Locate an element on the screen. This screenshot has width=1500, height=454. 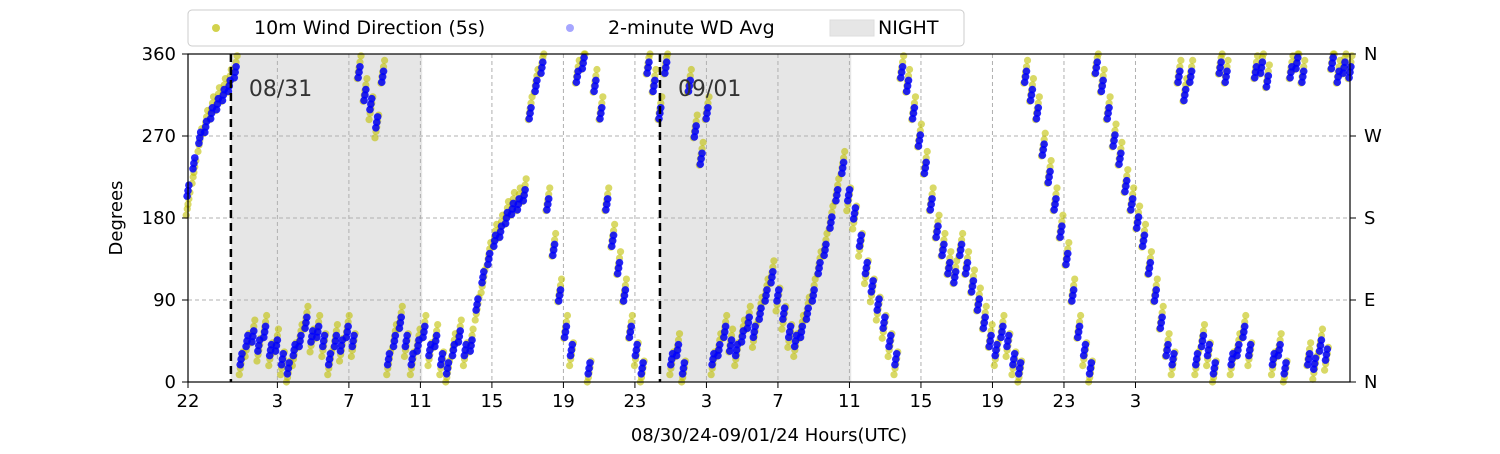
legend-swatch-wd-avg is located at coordinates (570, 28).